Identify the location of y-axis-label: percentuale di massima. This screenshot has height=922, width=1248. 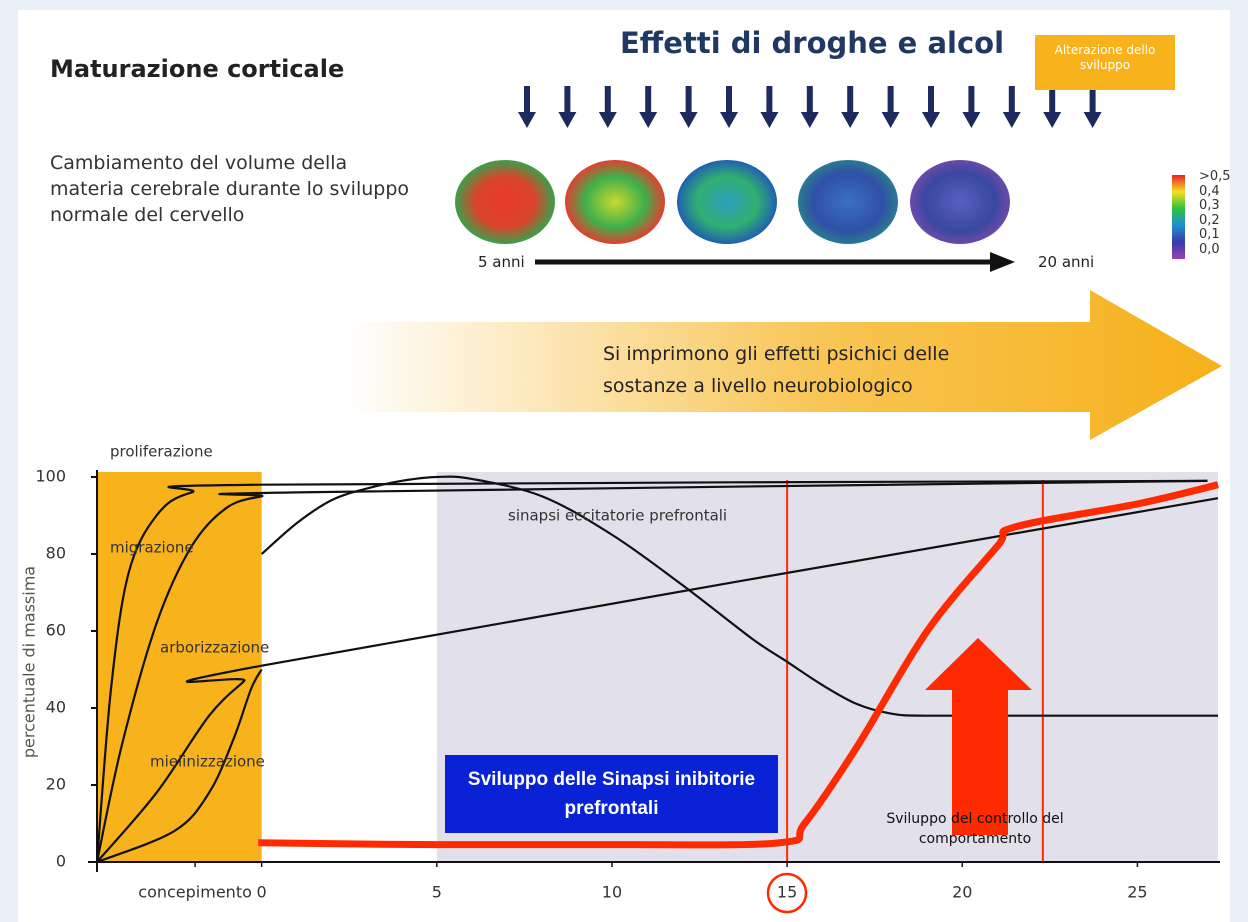
(29, 662).